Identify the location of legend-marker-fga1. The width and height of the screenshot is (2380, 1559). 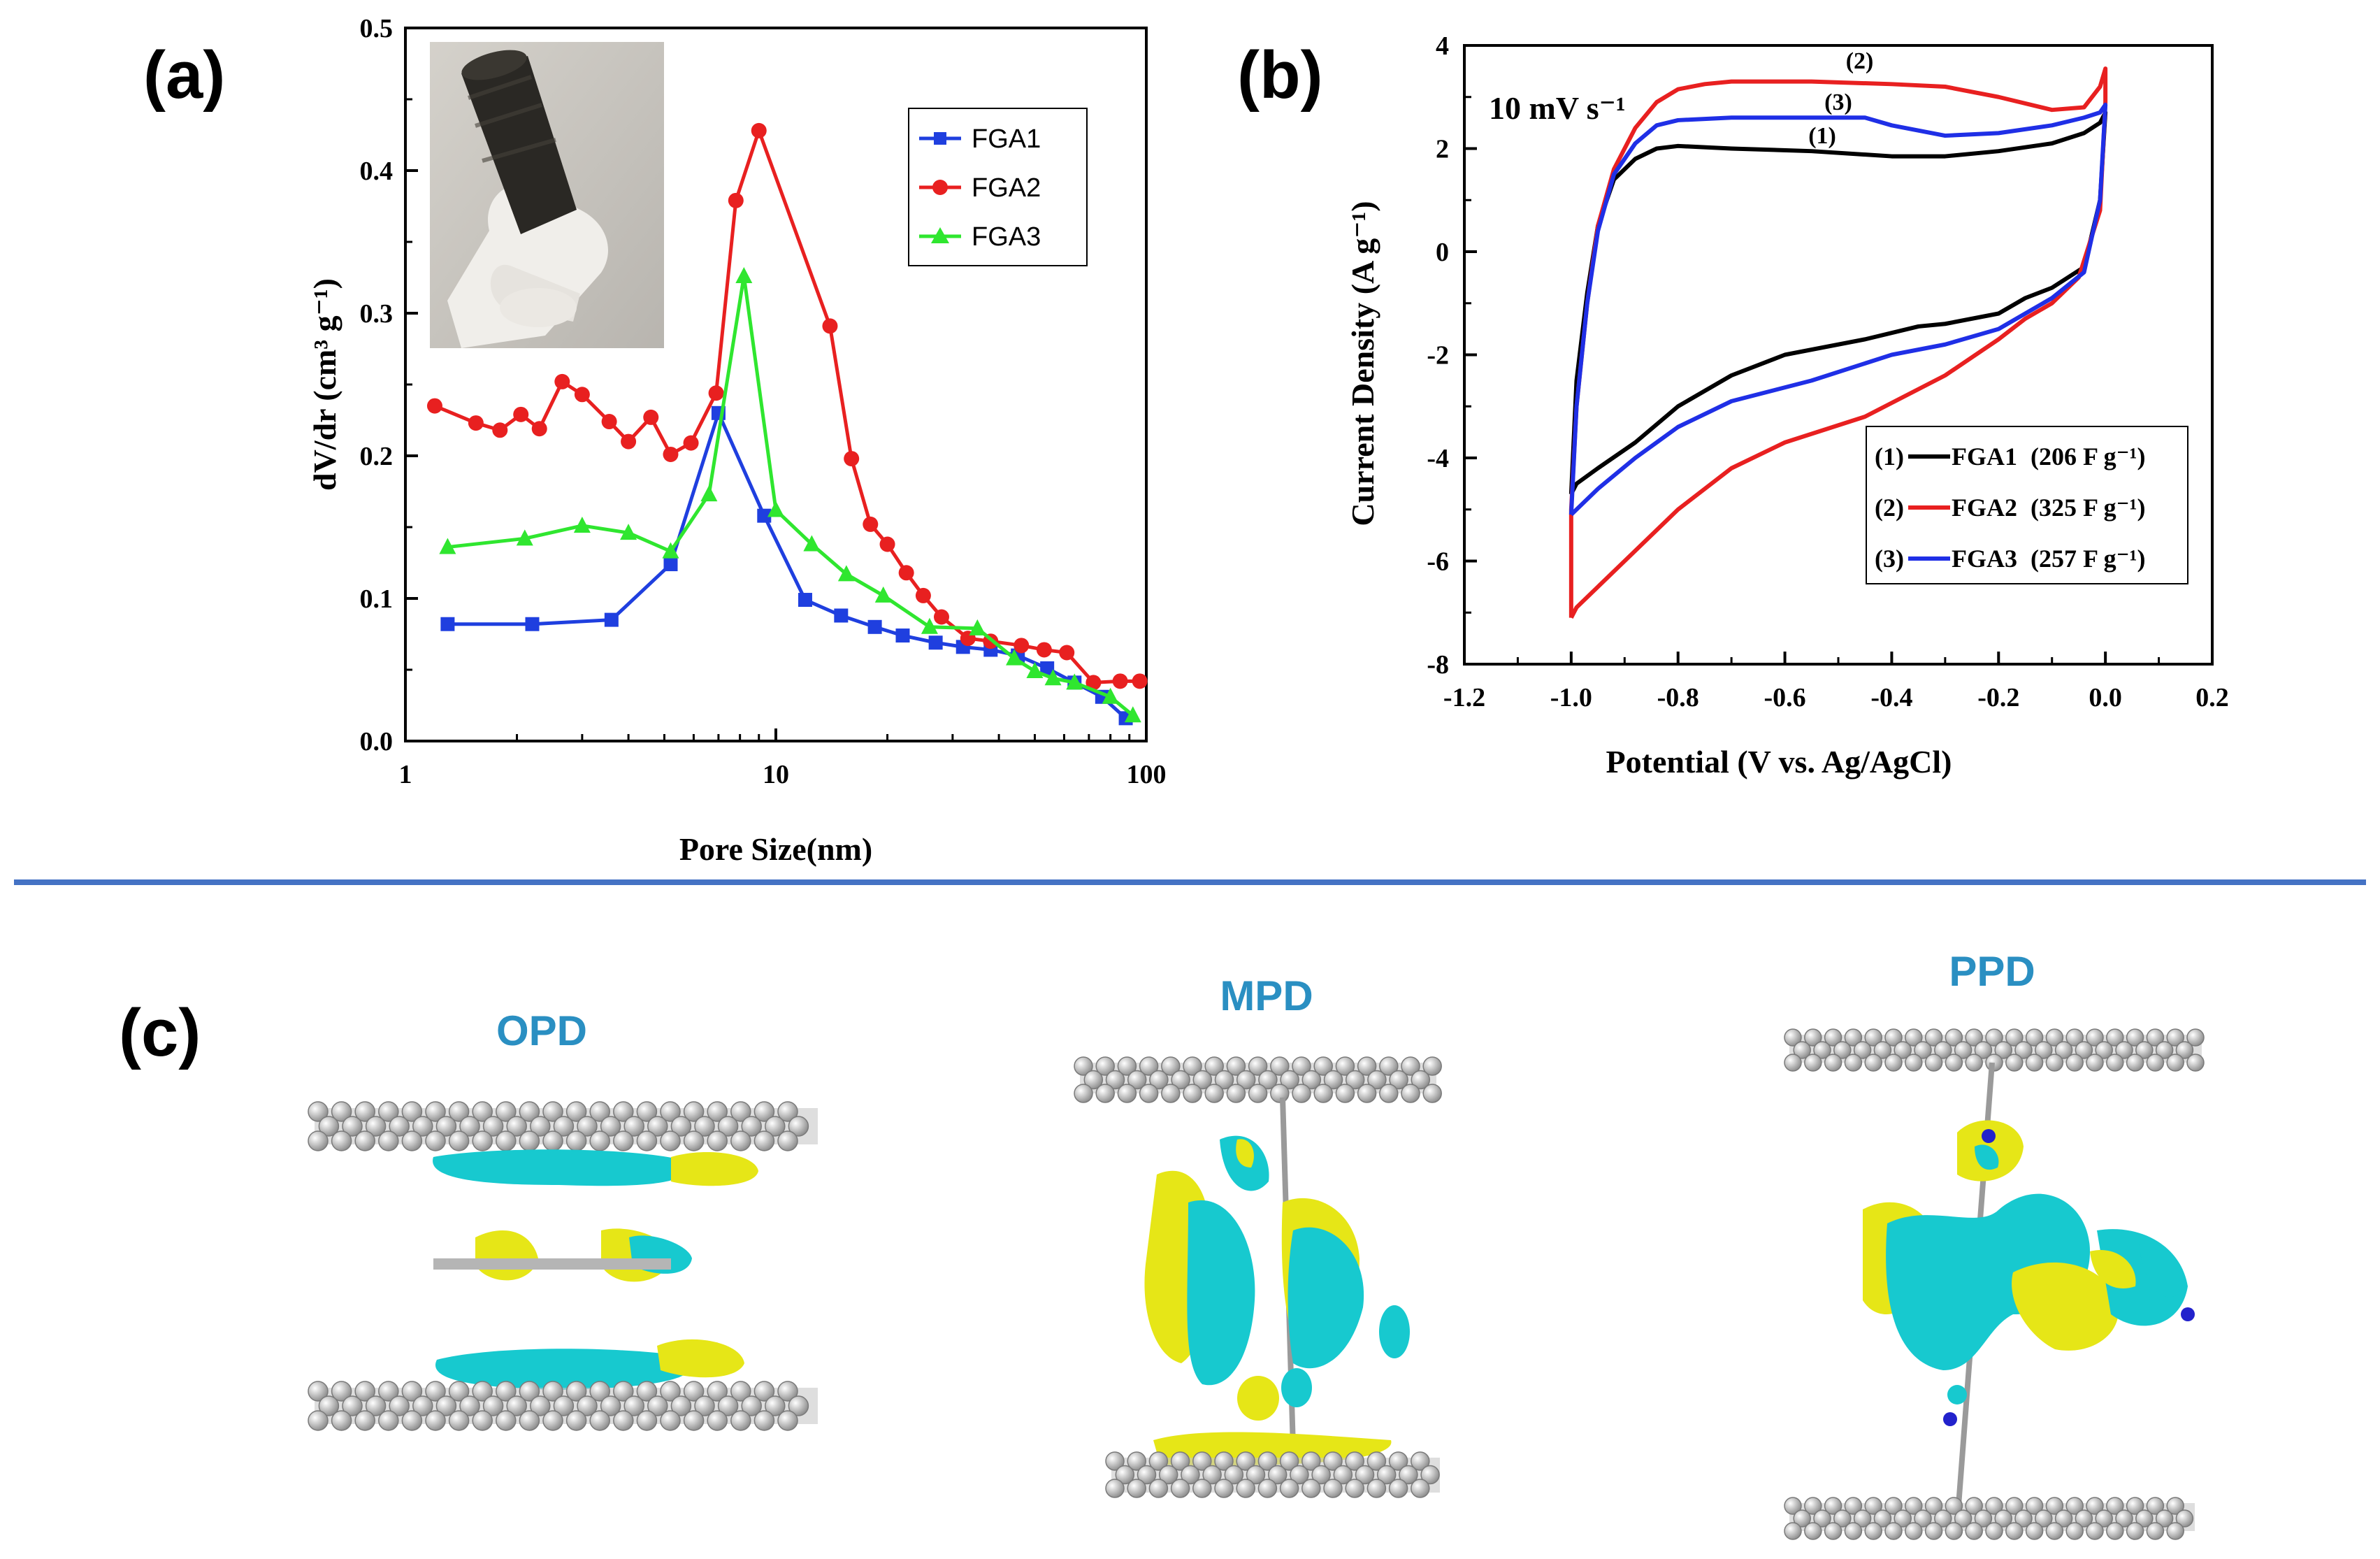
(940, 138).